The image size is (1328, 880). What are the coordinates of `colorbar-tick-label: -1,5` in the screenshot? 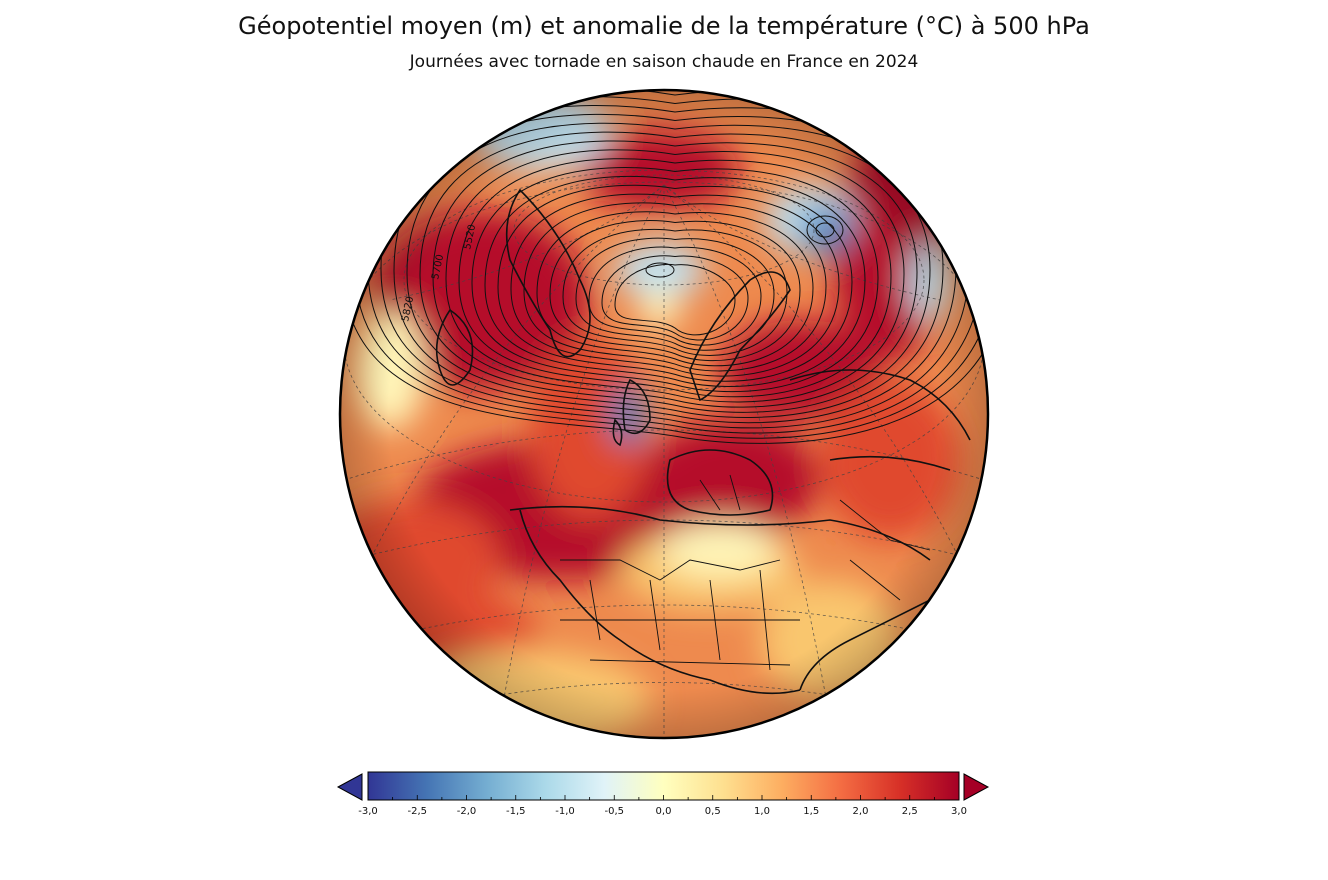 It's located at (516, 811).